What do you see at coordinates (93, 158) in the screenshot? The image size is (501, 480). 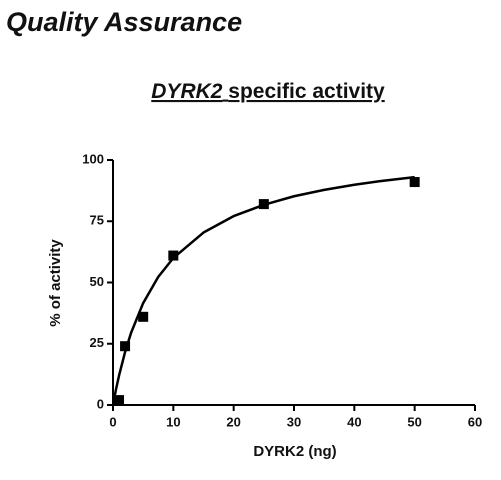 I see `y-tick-label: 100` at bounding box center [93, 158].